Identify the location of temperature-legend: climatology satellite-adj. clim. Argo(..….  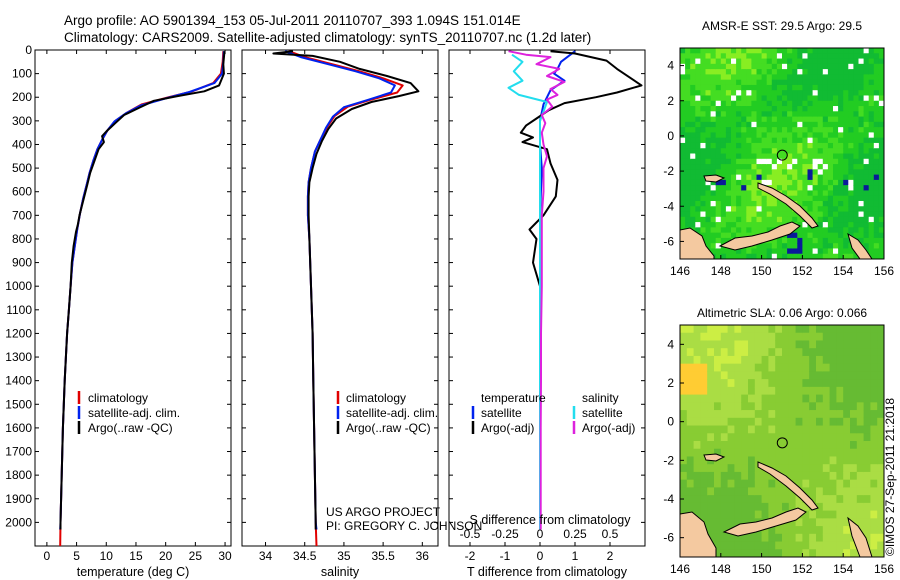
(128, 413).